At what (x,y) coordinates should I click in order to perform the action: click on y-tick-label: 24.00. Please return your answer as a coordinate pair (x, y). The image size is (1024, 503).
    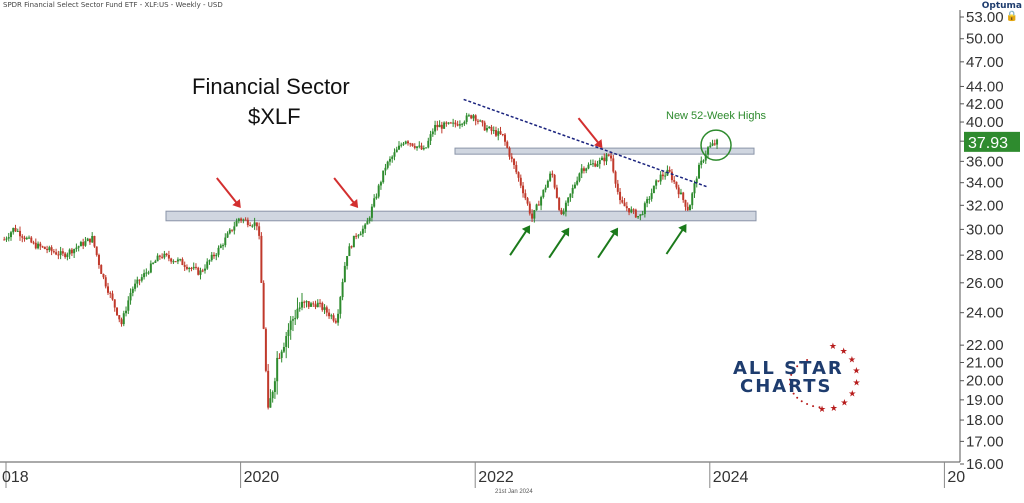
    Looking at the image, I should click on (985, 313).